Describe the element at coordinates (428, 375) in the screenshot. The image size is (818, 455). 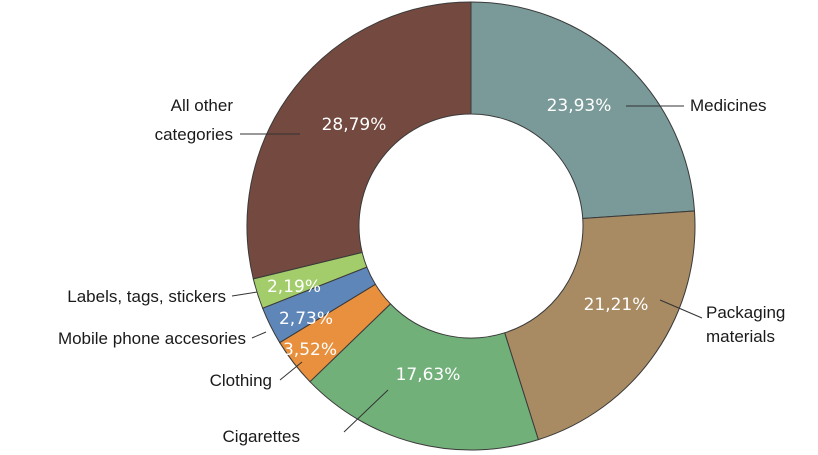
I see `pct-label-cigarettes: 17,63%` at that location.